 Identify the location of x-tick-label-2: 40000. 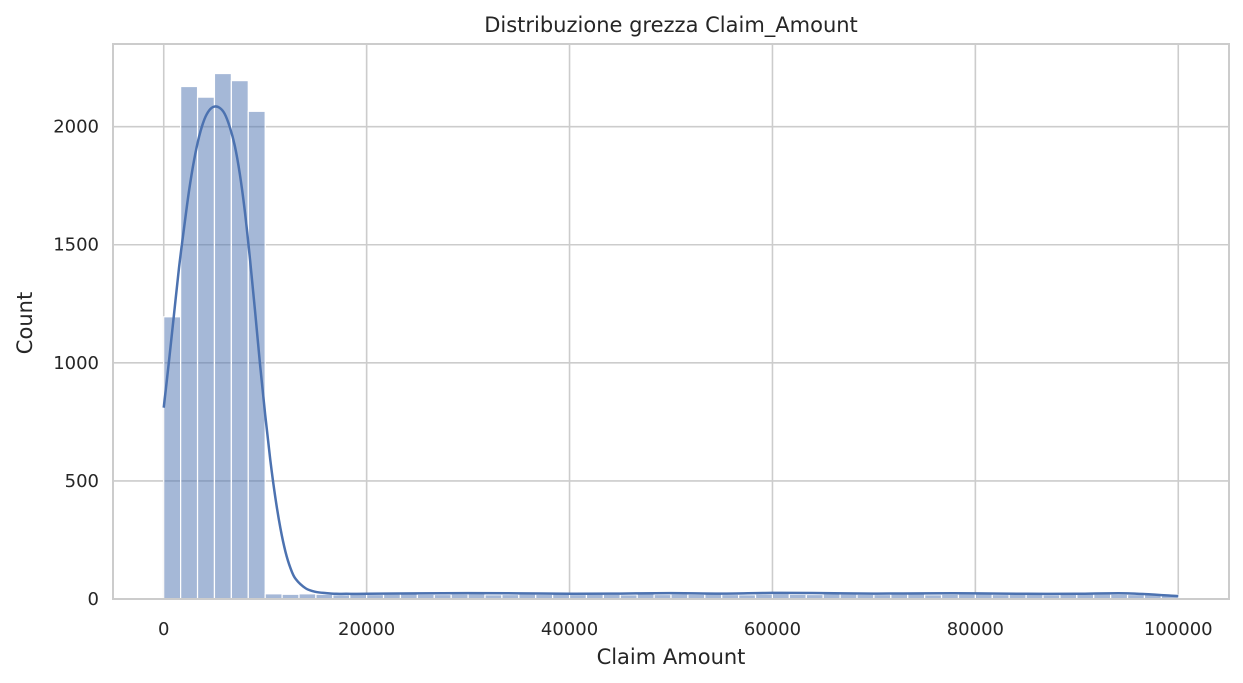
(569, 629).